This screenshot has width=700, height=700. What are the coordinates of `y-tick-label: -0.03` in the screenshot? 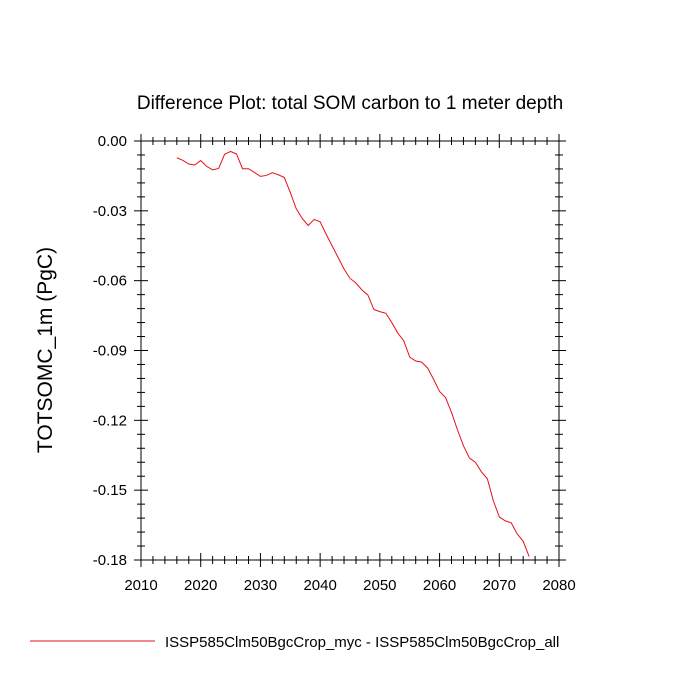 It's located at (110, 211).